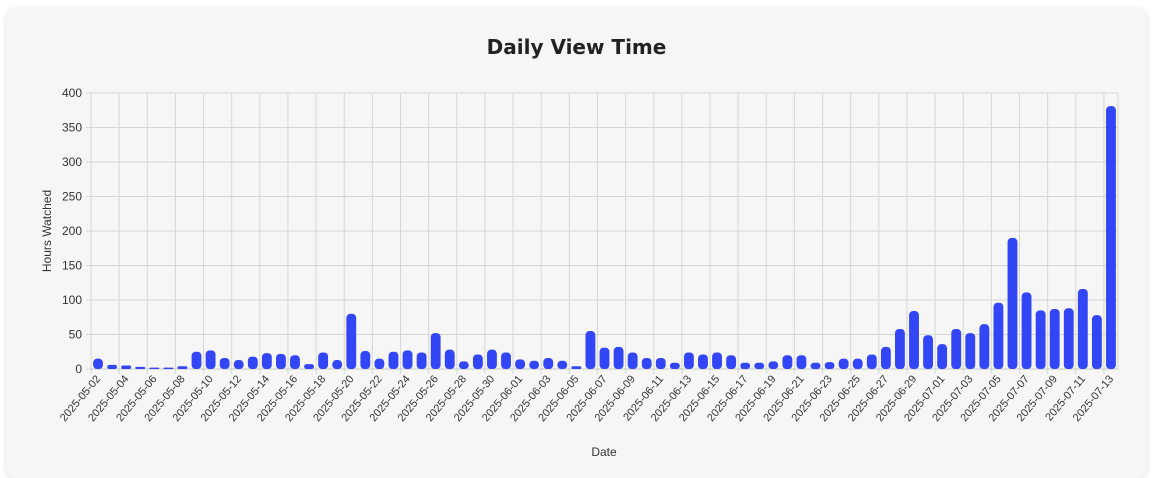 The image size is (1157, 478). Describe the element at coordinates (47, 231) in the screenshot. I see `y-axis-label: Hours Watched` at that location.